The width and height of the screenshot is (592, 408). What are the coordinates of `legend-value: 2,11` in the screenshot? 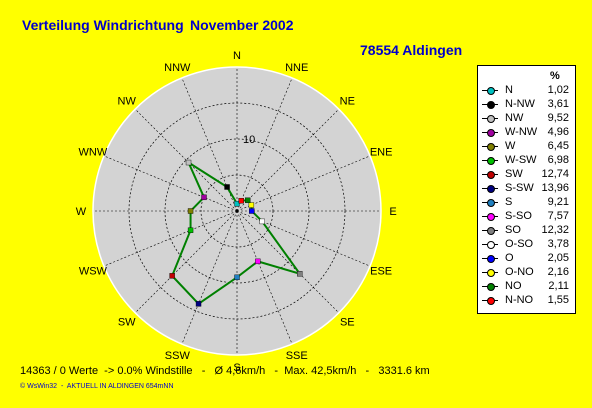 It's located at (558, 286).